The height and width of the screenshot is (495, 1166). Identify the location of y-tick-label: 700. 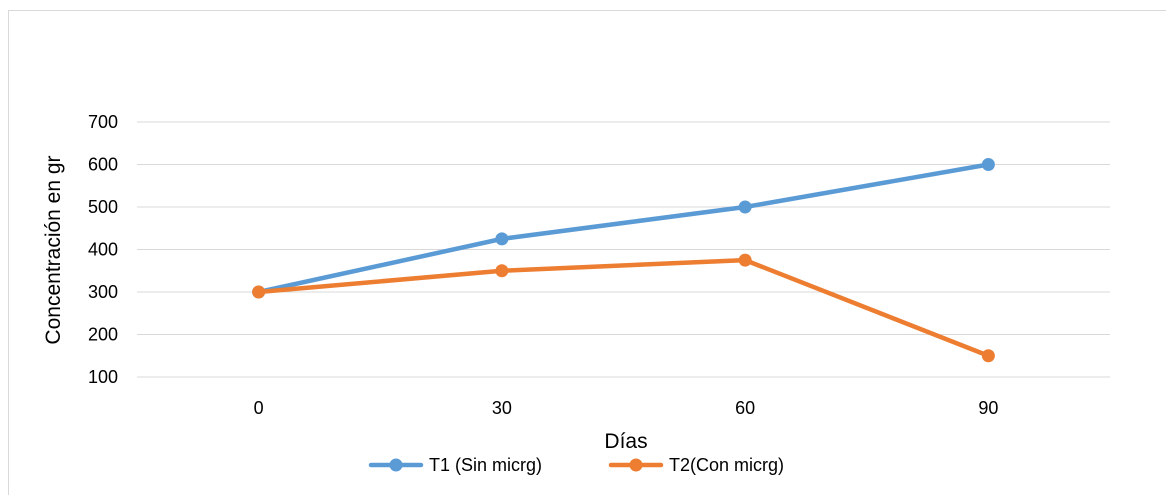
(103, 122).